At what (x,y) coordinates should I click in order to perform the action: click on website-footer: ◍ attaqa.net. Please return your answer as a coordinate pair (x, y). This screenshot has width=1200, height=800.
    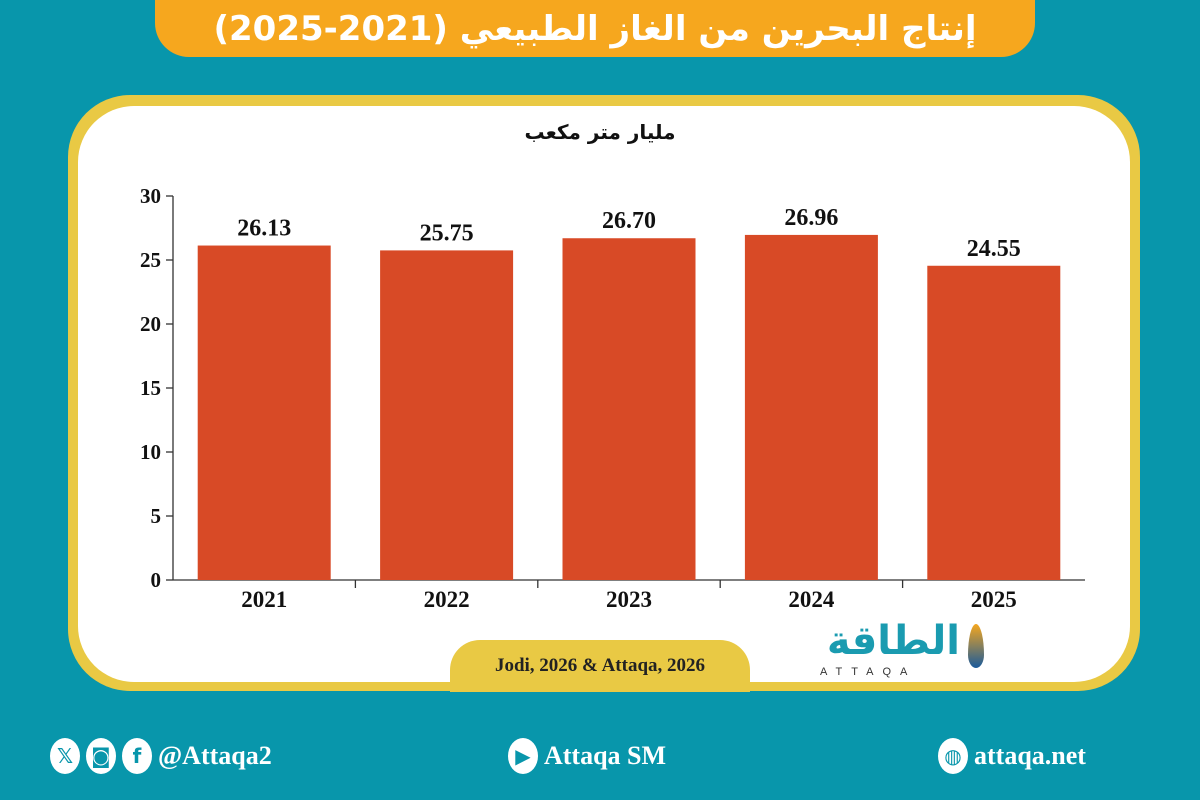
    Looking at the image, I should click on (1012, 756).